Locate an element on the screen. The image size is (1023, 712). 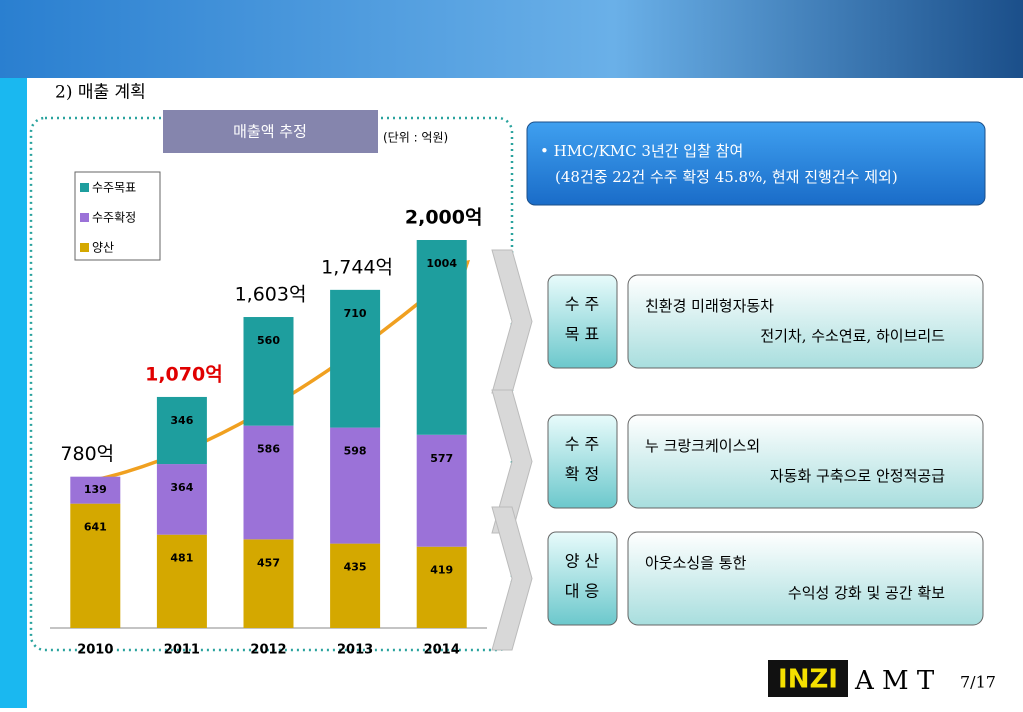
segment-label: 481 is located at coordinates (181, 558).